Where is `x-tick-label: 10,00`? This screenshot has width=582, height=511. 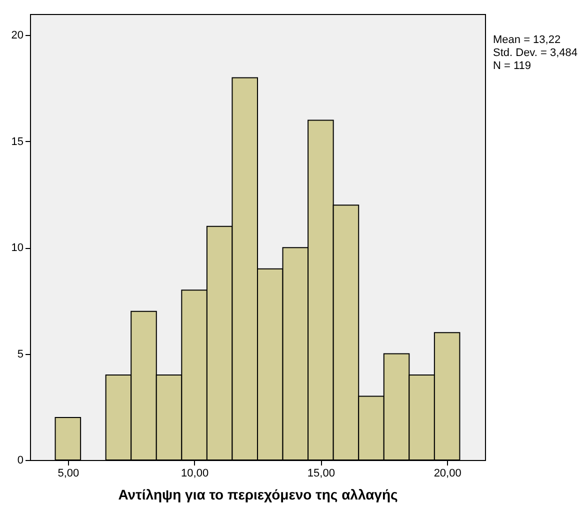
x-tick-label: 10,00 is located at coordinates (195, 474).